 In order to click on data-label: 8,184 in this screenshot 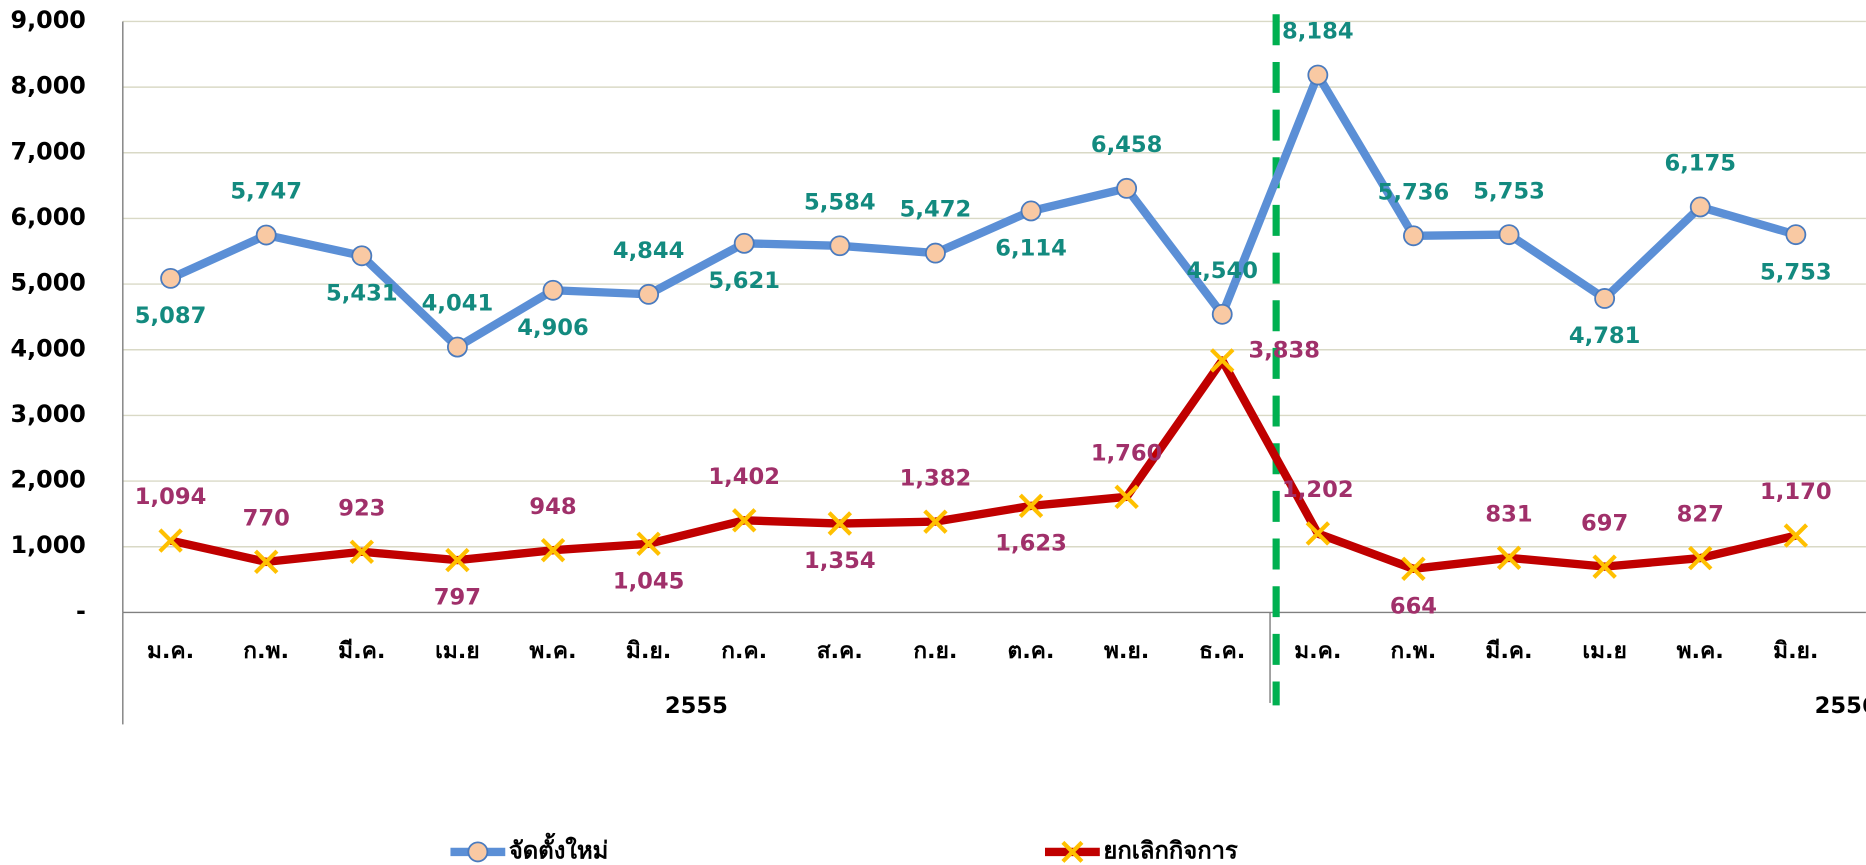, I will do `click(1318, 32)`.